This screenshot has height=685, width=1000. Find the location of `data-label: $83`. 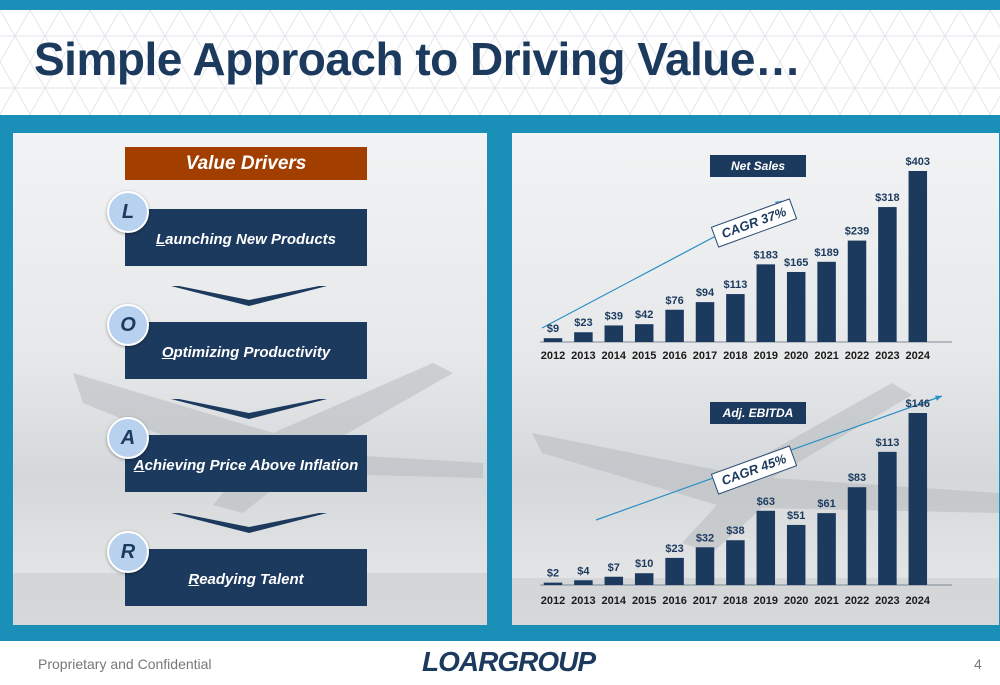

data-label: $83 is located at coordinates (857, 478).